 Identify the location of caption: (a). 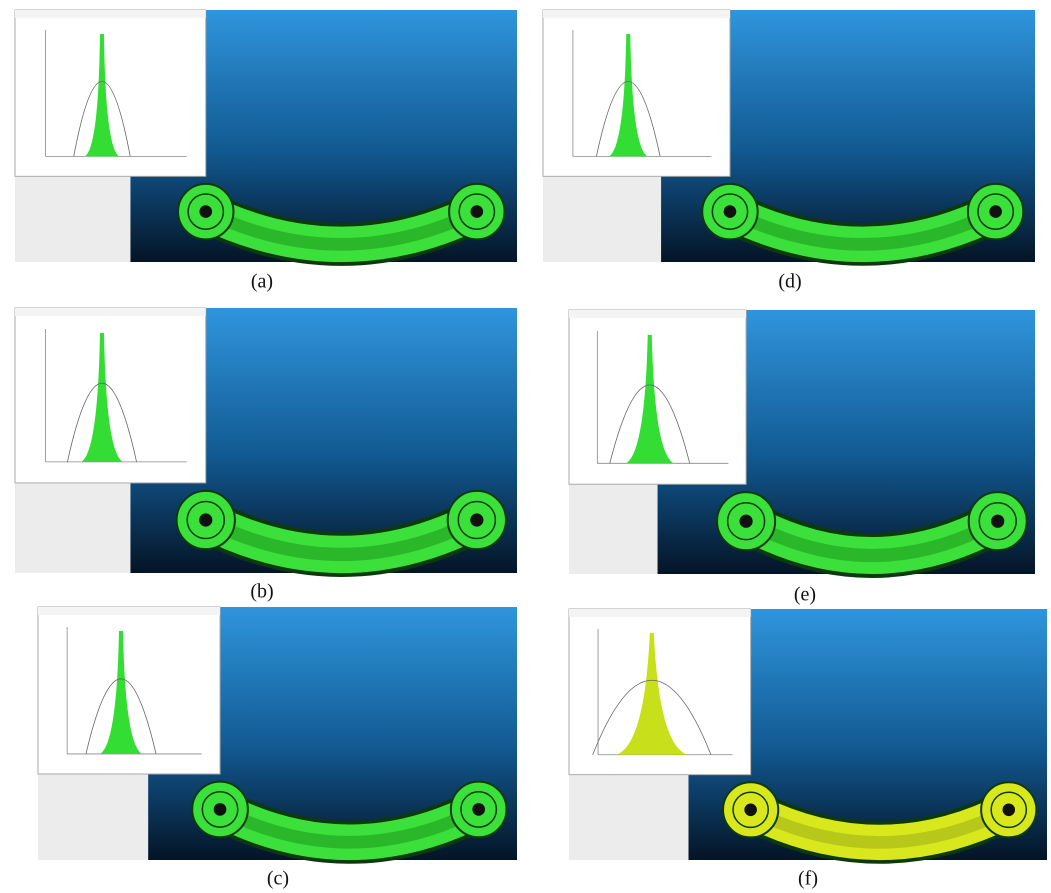
(262, 282).